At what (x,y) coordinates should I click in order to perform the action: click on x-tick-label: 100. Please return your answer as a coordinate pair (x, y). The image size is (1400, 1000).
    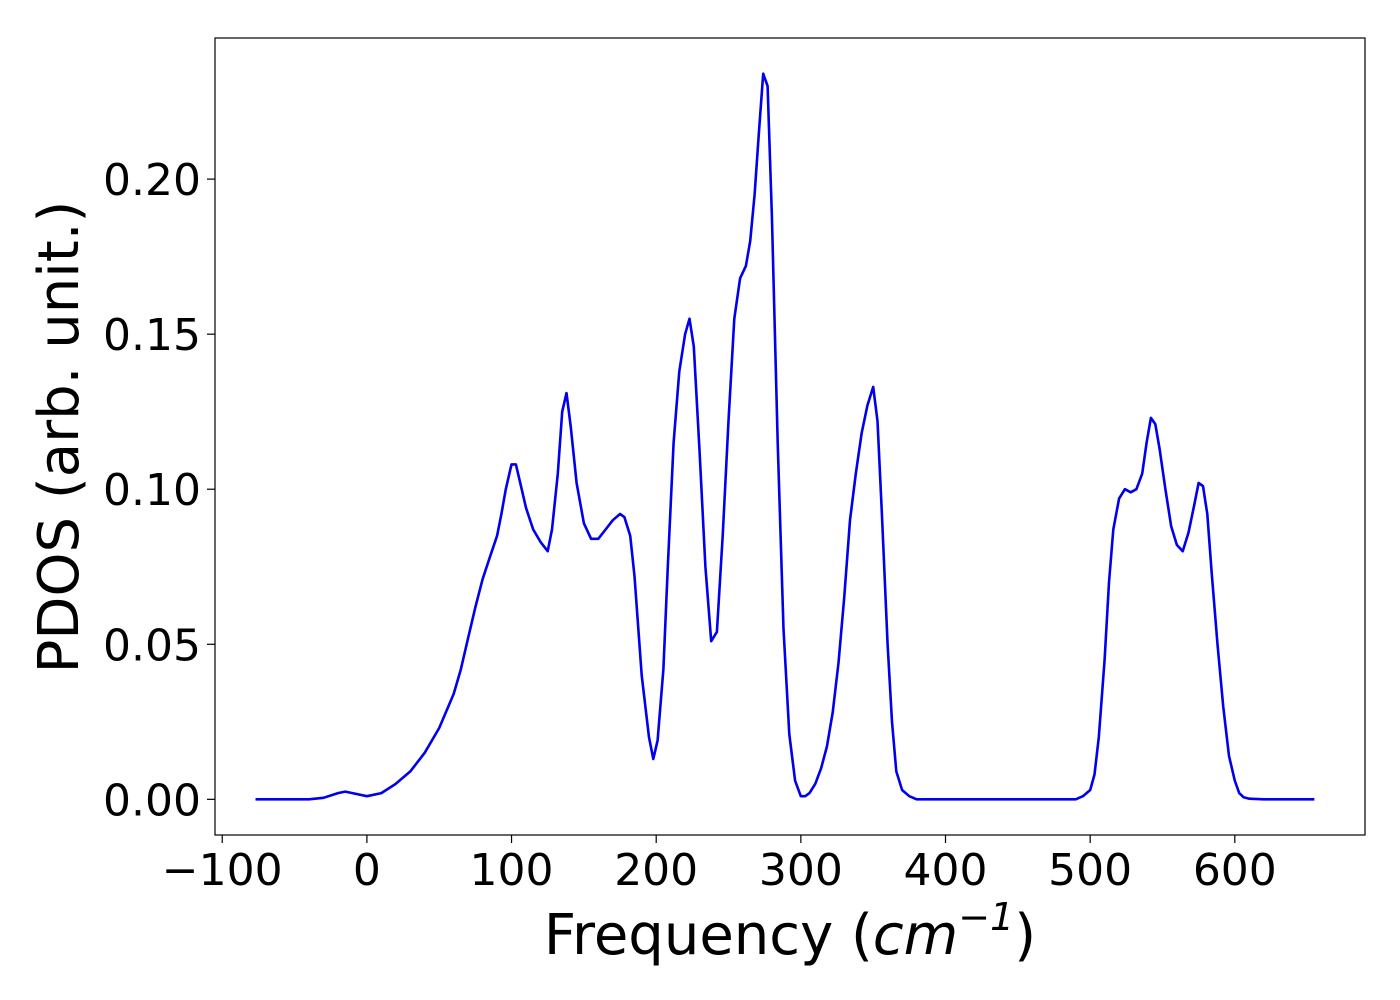
    Looking at the image, I should click on (512, 870).